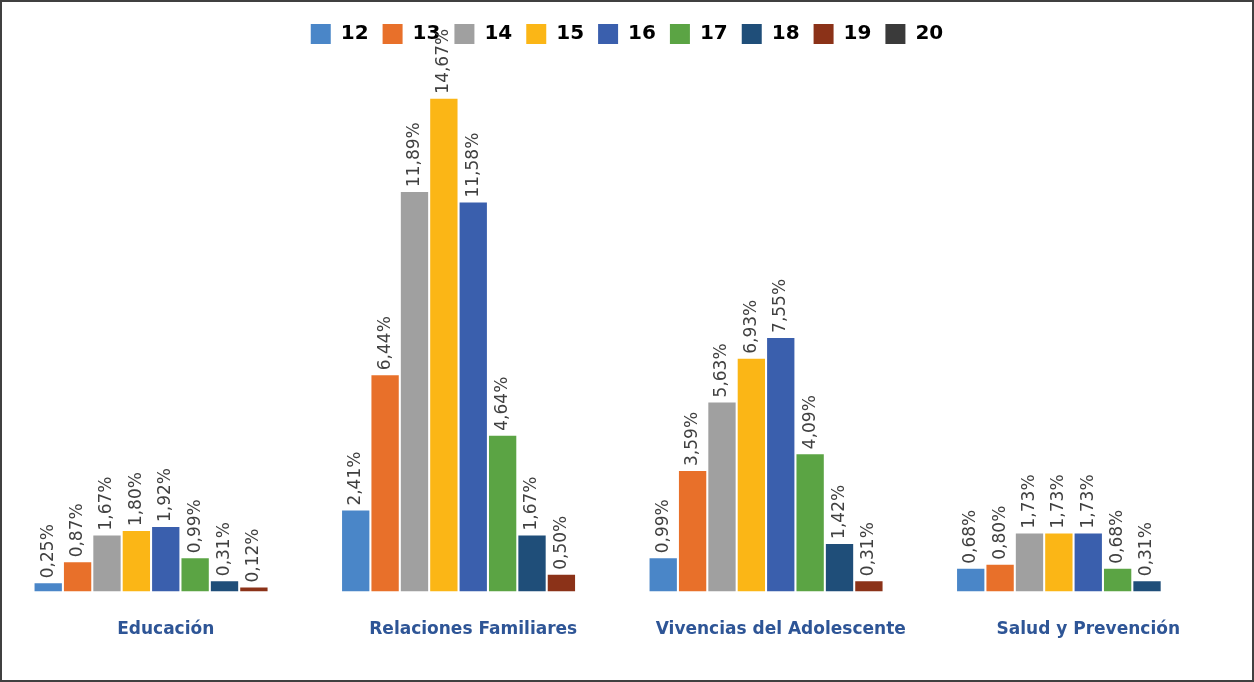 The height and width of the screenshot is (682, 1254). I want to click on data-label: 6,93%, so click(749, 326).